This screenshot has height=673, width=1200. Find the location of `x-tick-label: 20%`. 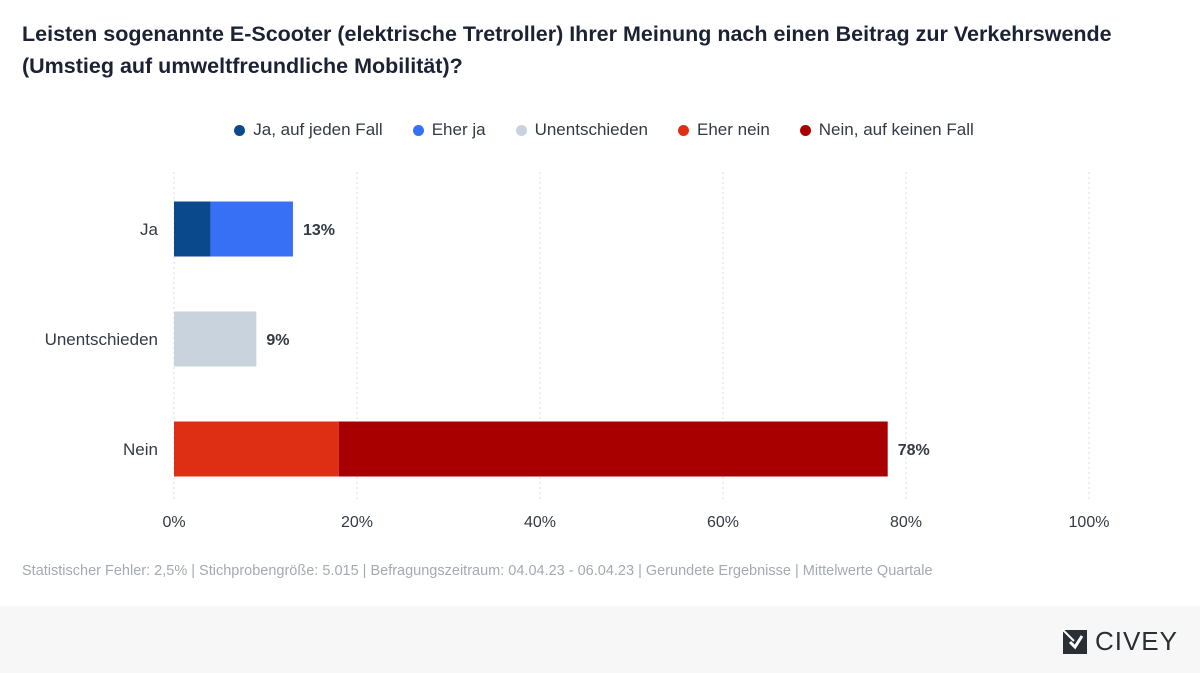

x-tick-label: 20% is located at coordinates (357, 522).